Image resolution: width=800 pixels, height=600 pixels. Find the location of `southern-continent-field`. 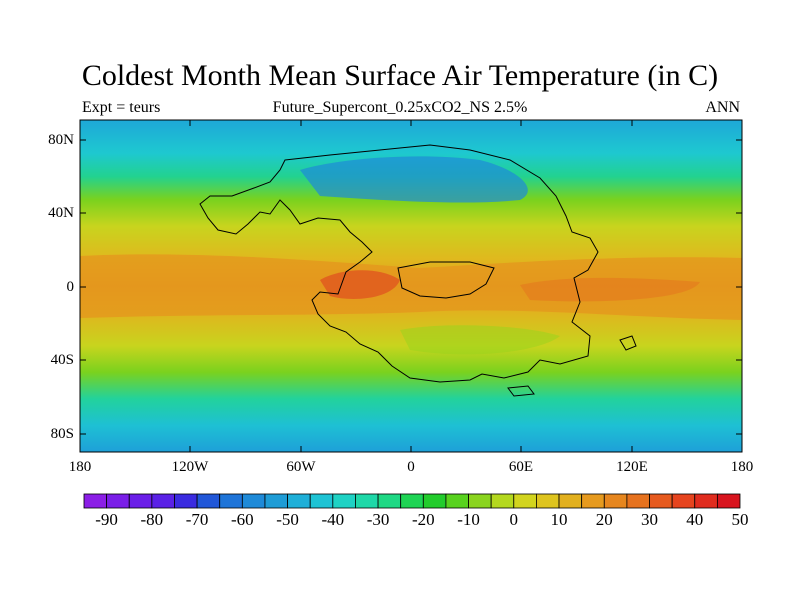

southern-continent-field is located at coordinates (480, 340).